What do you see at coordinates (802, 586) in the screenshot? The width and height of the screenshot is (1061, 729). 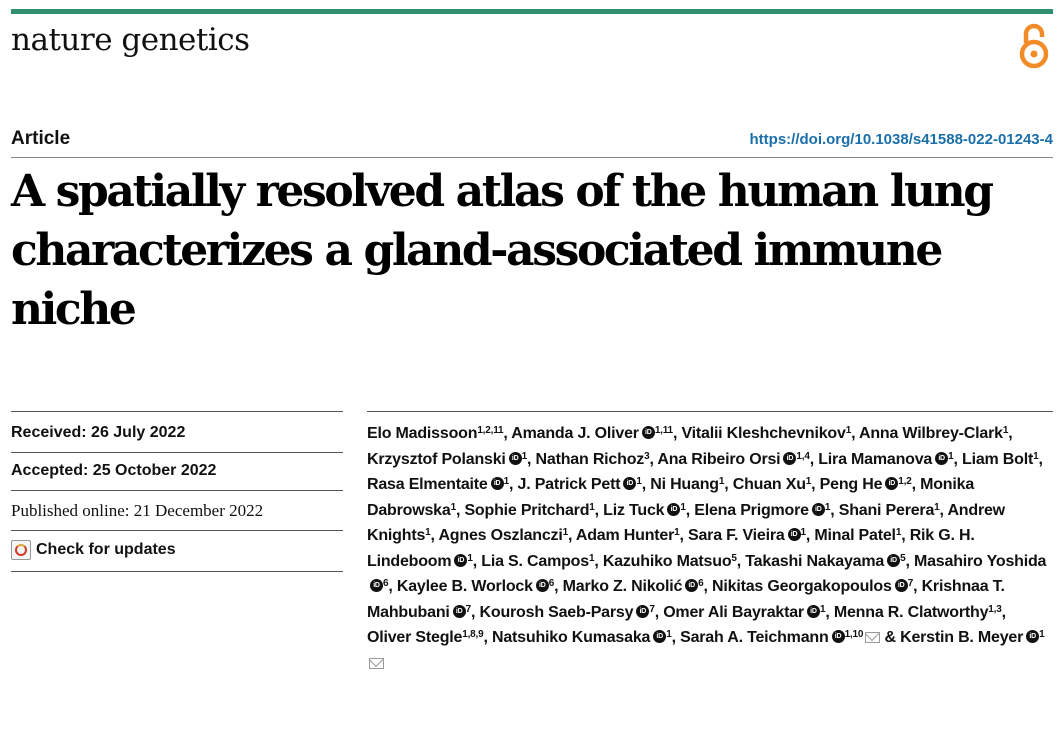 I see `author-name: Nikitas Georgakopoulos` at bounding box center [802, 586].